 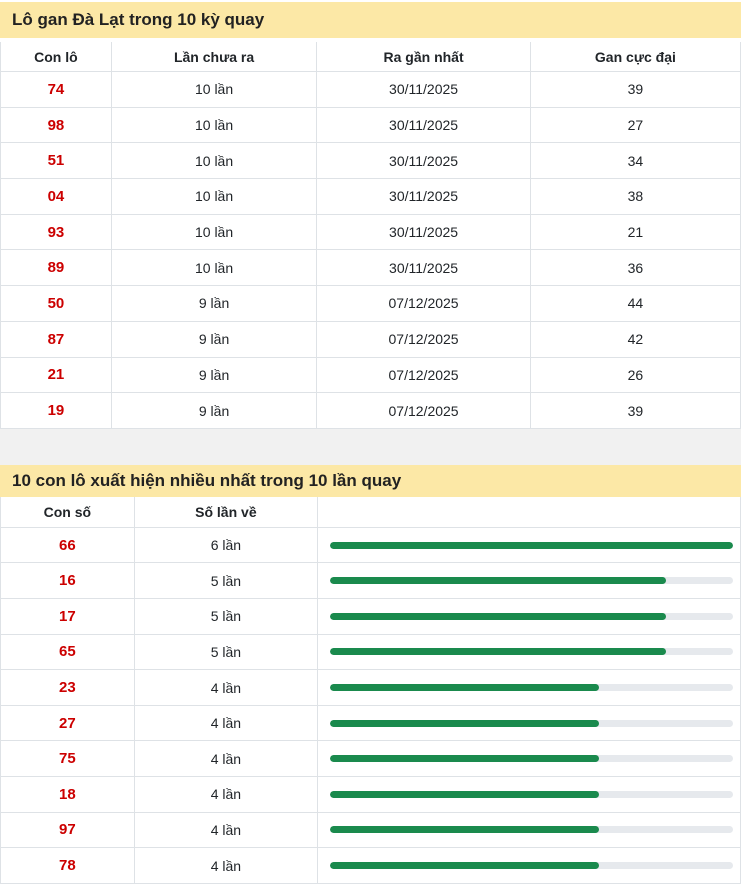 What do you see at coordinates (635, 339) in the screenshot?
I see `max-gap-value: 42` at bounding box center [635, 339].